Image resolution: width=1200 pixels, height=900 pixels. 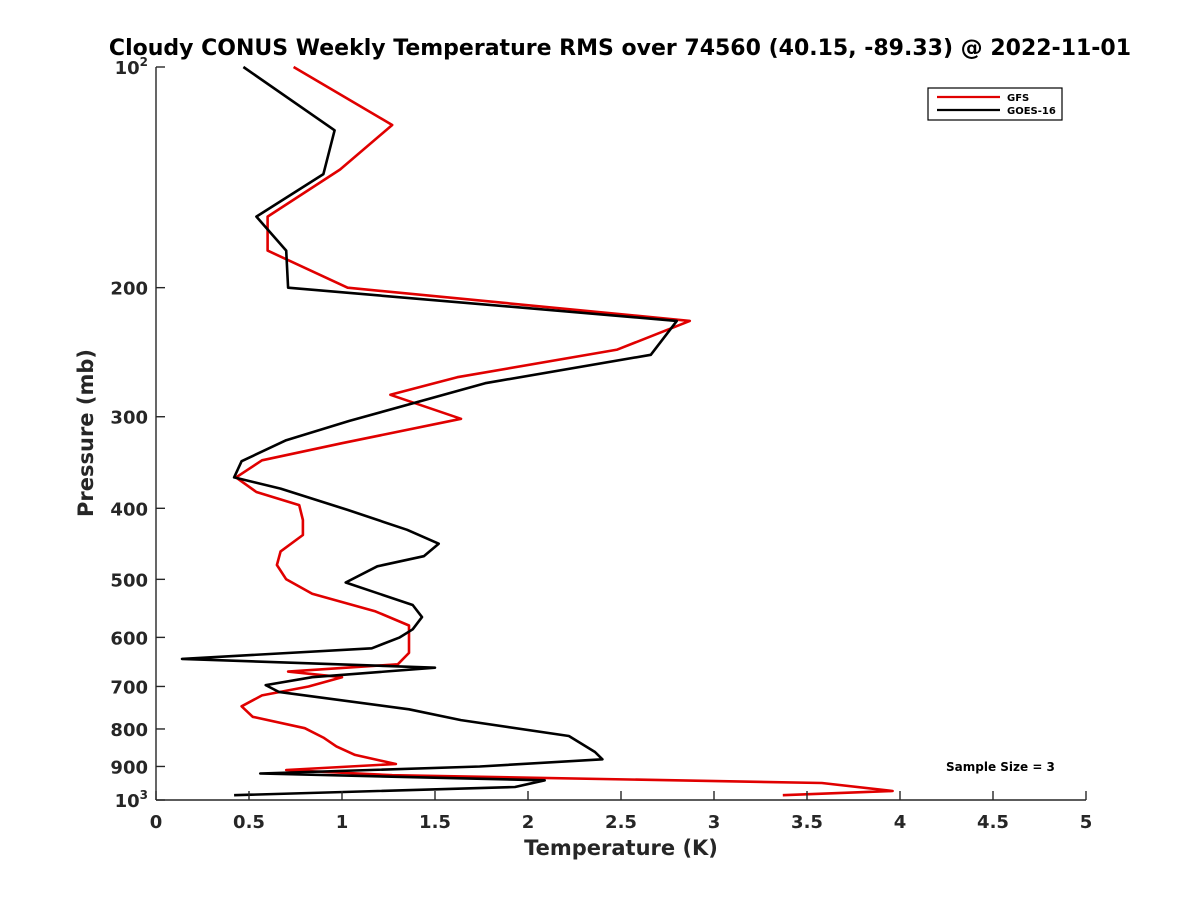 What do you see at coordinates (129, 509) in the screenshot?
I see `y-tick-label: 400` at bounding box center [129, 509].